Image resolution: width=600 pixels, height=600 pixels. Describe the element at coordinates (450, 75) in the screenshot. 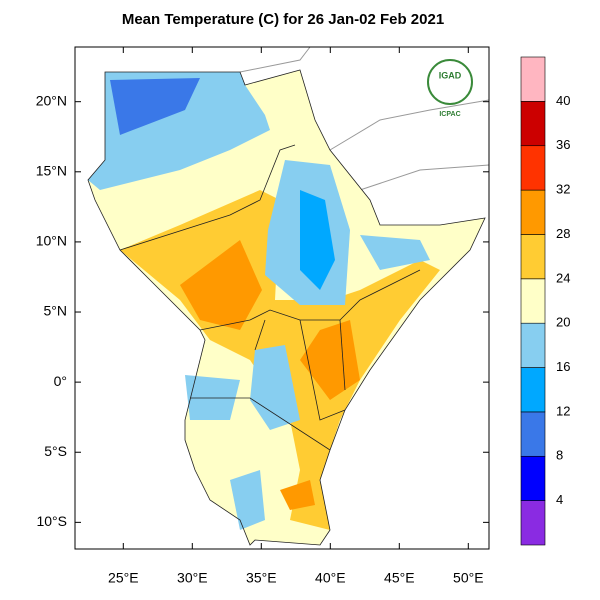

I see `logo-name: IGAD` at that location.